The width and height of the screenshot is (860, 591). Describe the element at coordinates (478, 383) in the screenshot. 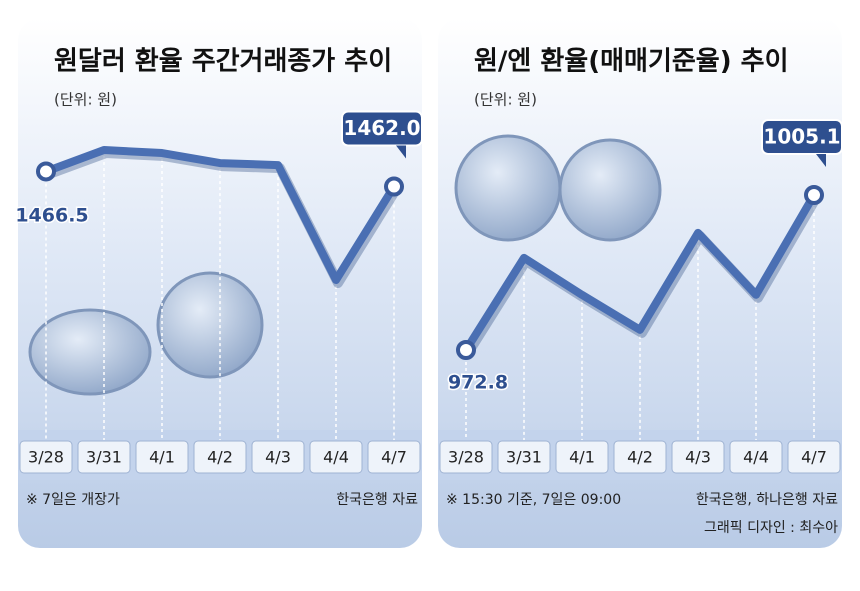

I see `data-label: 972.8` at that location.